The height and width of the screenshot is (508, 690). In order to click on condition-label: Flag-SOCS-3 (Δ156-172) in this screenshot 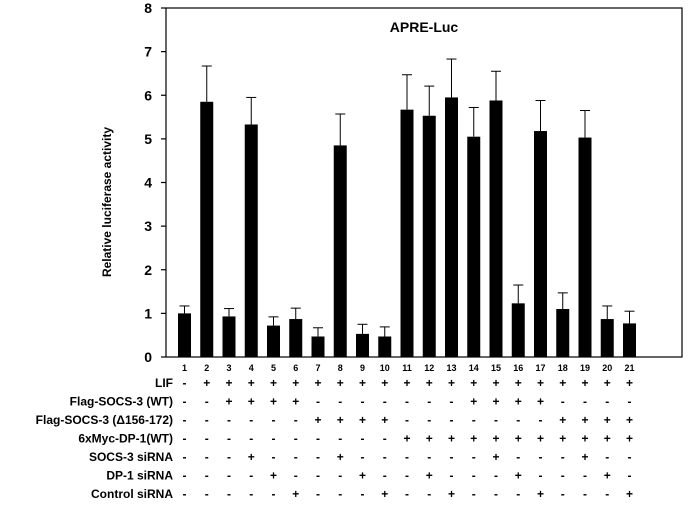, I will do `click(104, 420)`.